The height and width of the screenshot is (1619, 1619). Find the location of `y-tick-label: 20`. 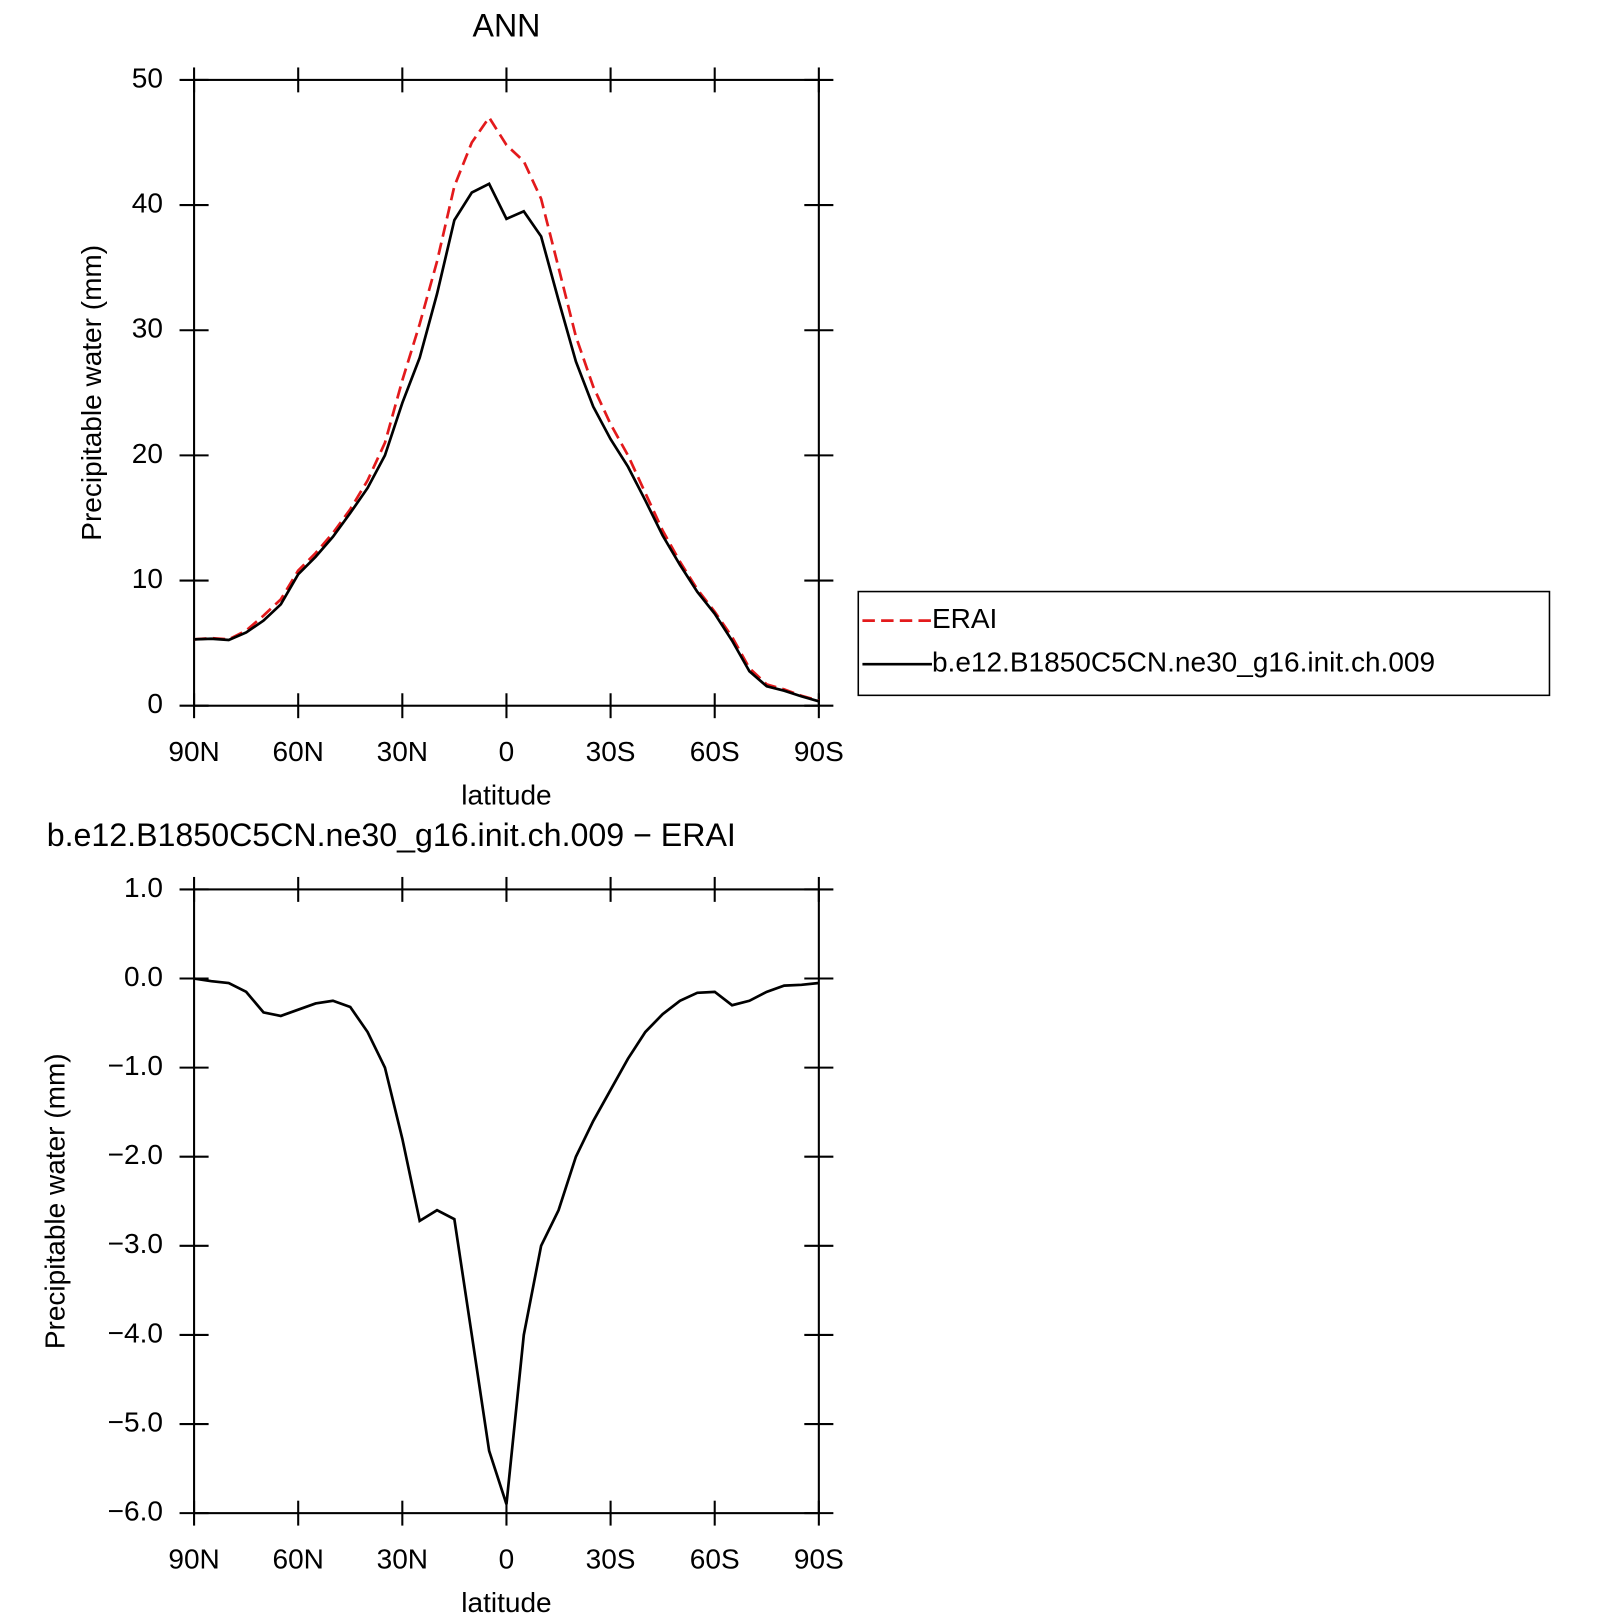

y-tick-label: 20 is located at coordinates (147, 453).